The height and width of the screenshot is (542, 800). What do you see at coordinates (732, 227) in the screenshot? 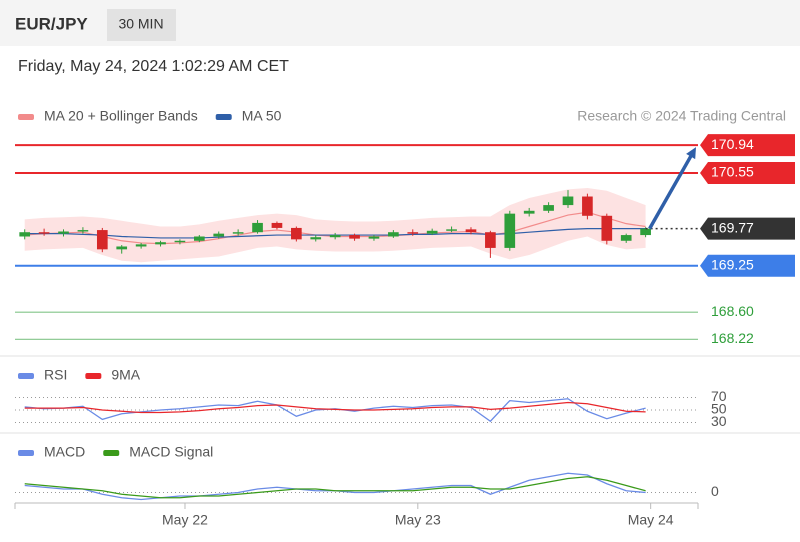
I see `level-label: 169.77` at bounding box center [732, 227].